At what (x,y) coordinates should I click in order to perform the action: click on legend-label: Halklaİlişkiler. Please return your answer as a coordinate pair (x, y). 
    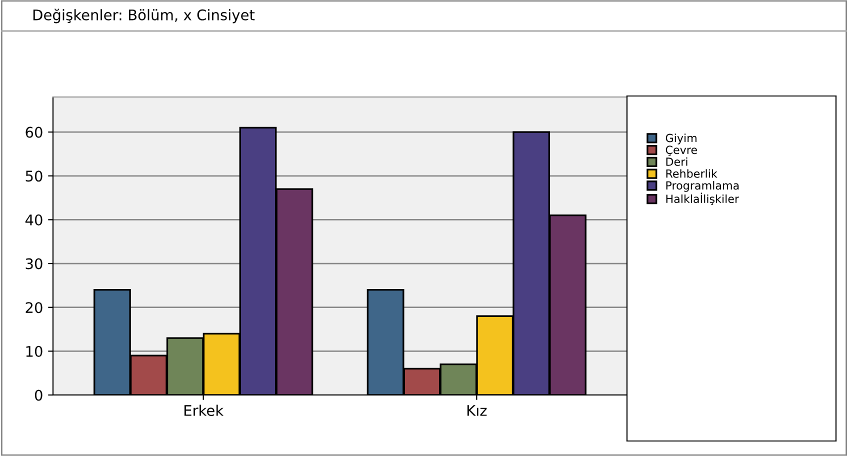
    Looking at the image, I should click on (703, 199).